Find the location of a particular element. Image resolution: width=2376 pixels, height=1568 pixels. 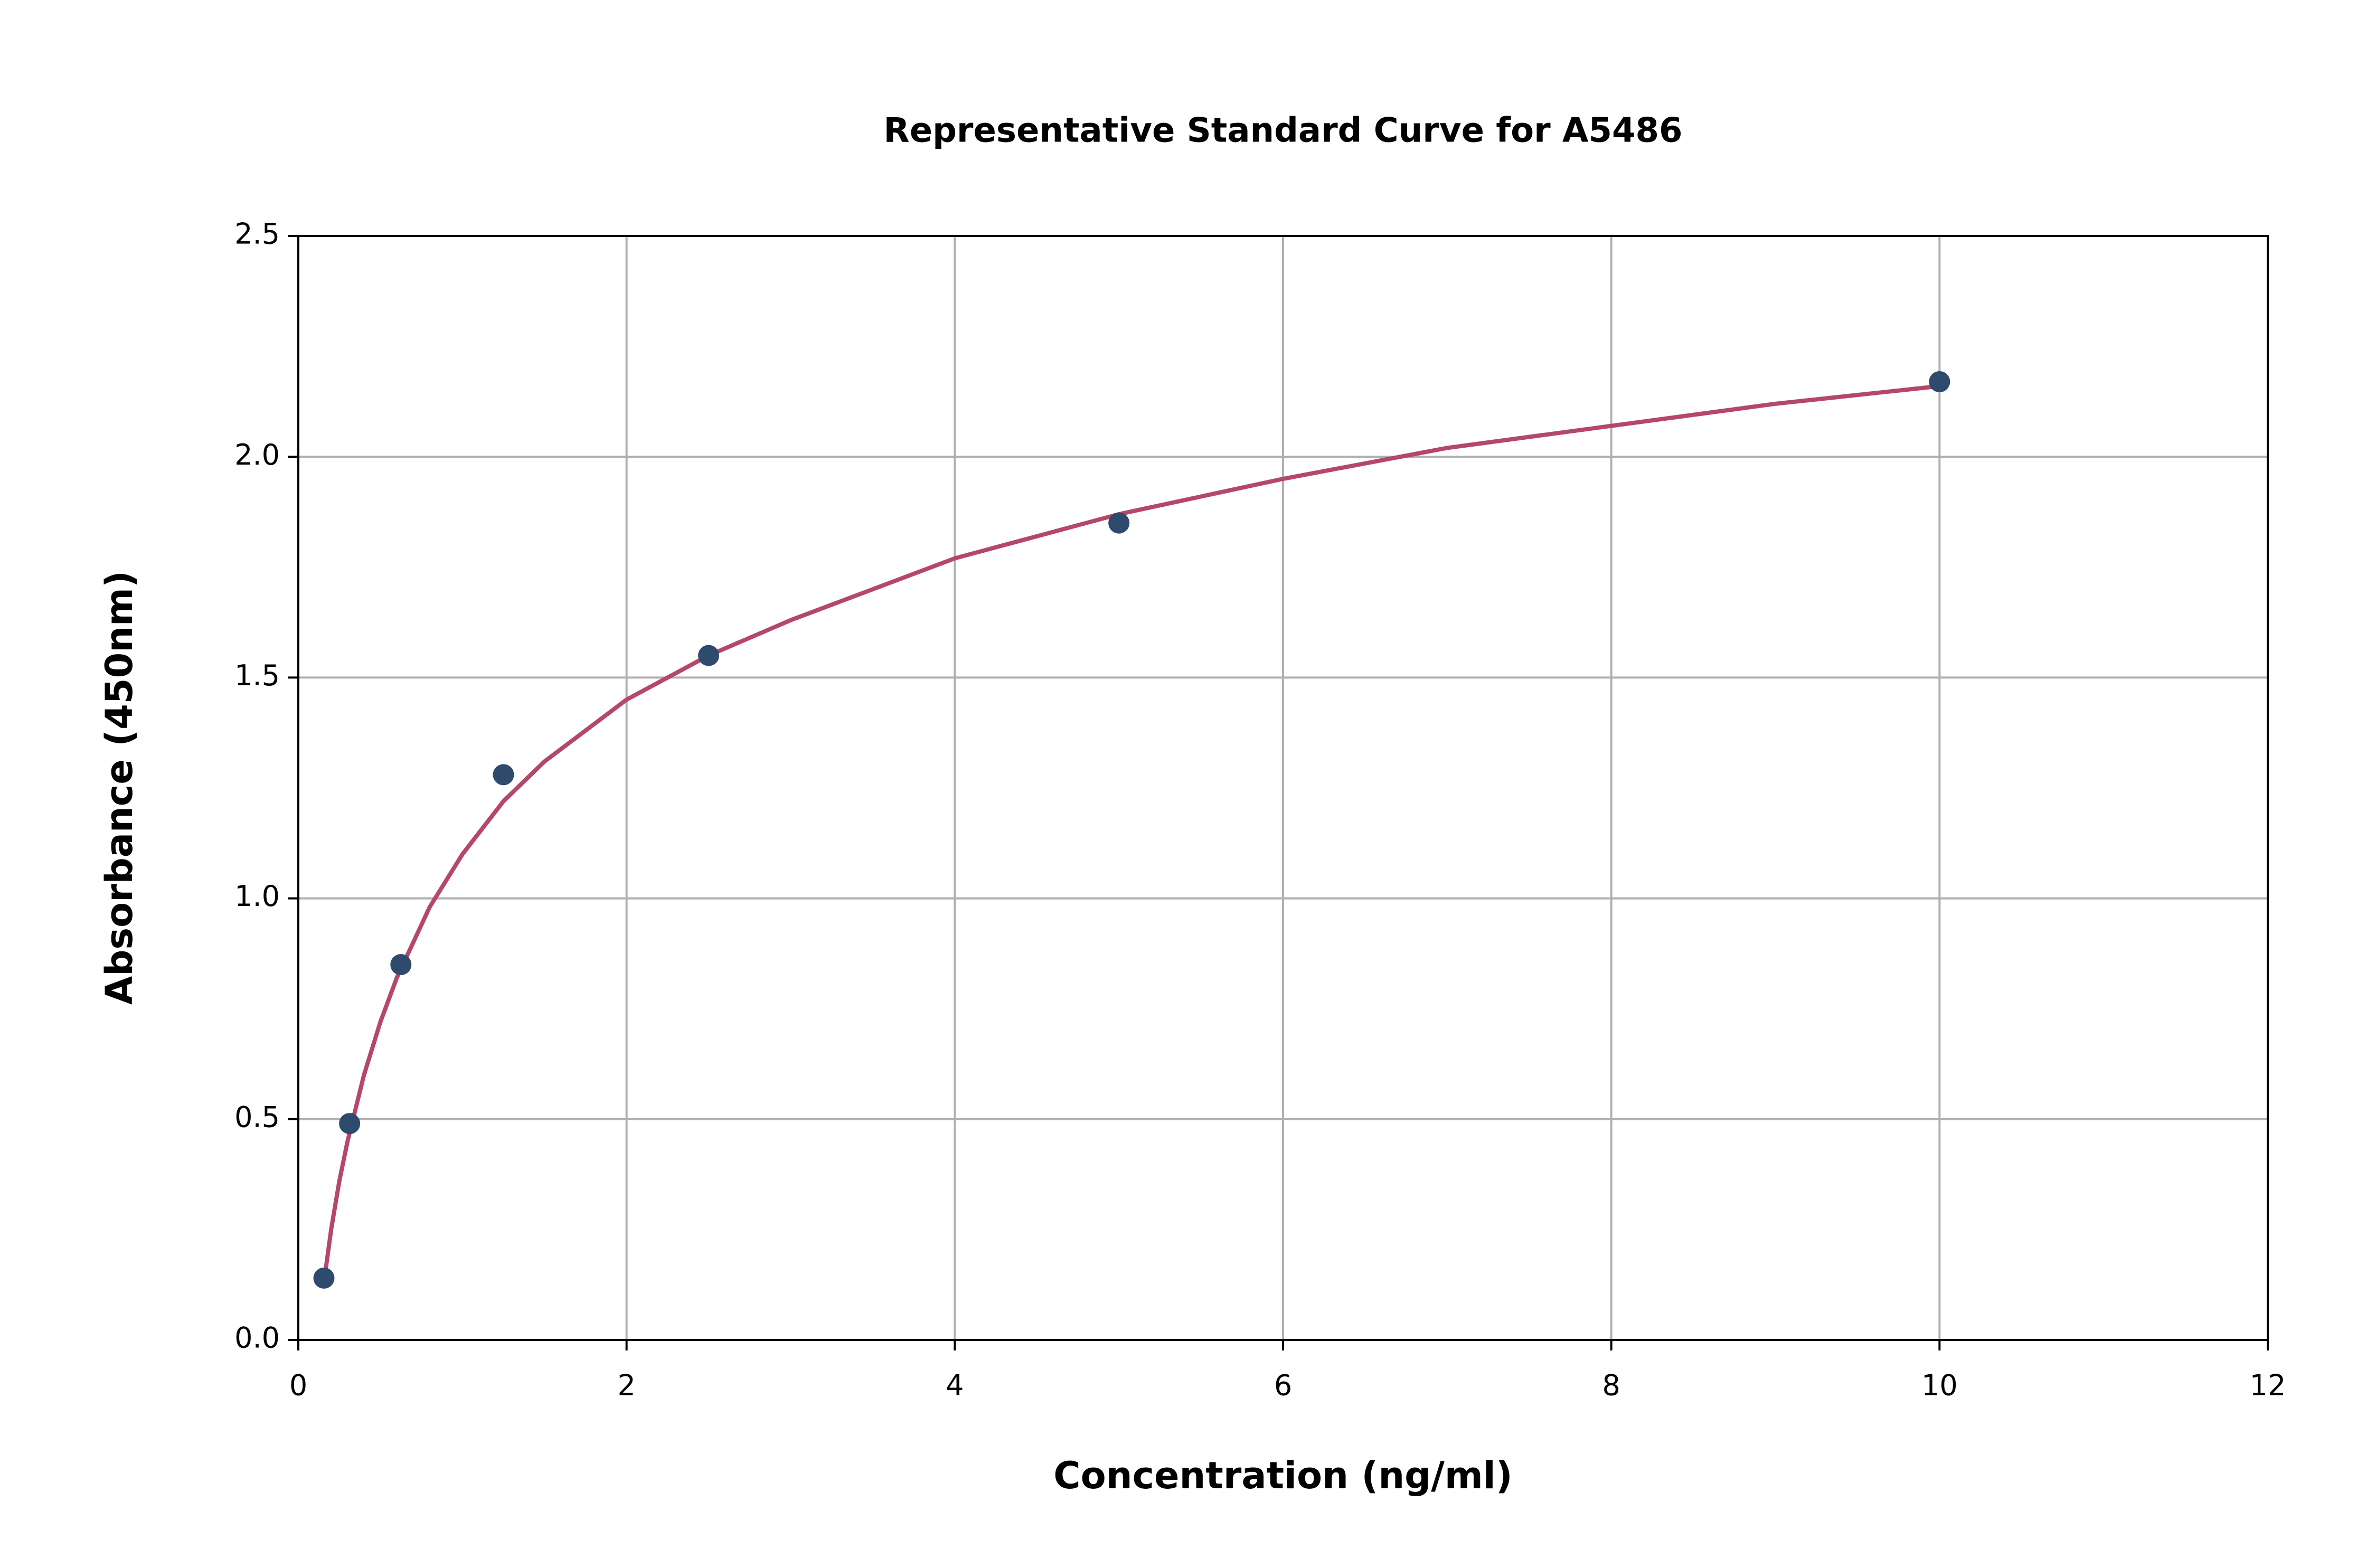

y-tick-label: 2.5 is located at coordinates (257, 234).